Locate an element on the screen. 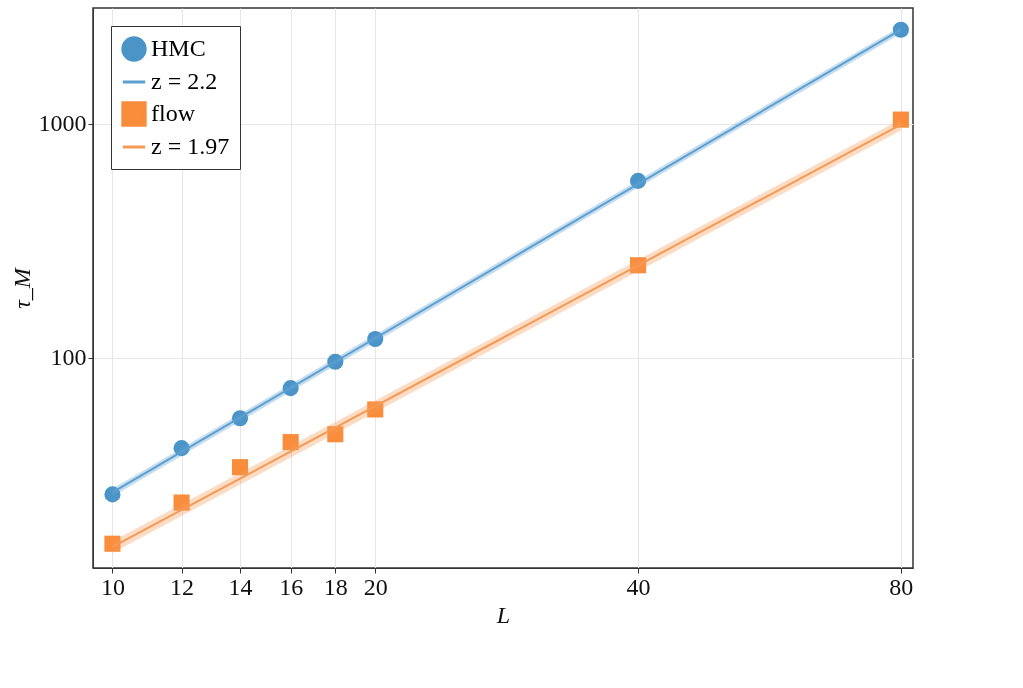 The image size is (1023, 688). x-axis-title: L is located at coordinates (503, 614).